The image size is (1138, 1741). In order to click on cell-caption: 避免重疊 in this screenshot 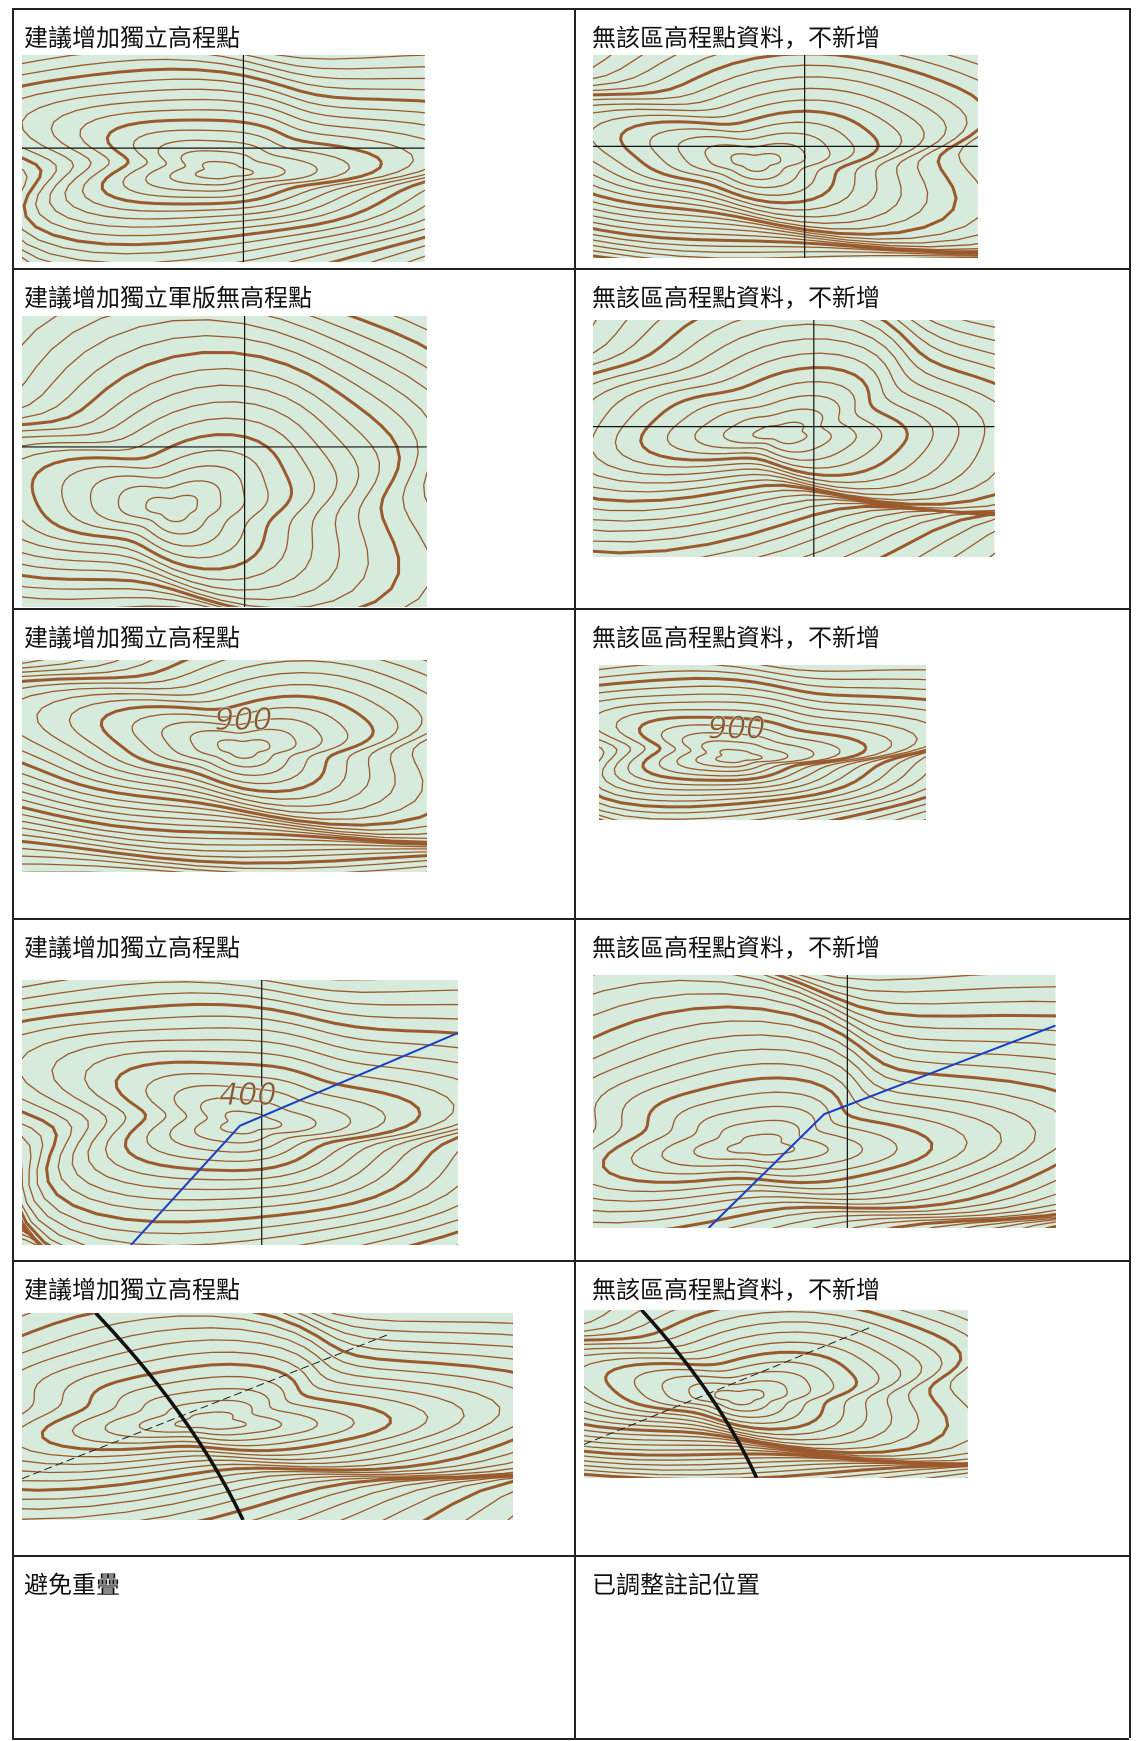, I will do `click(72, 1585)`.